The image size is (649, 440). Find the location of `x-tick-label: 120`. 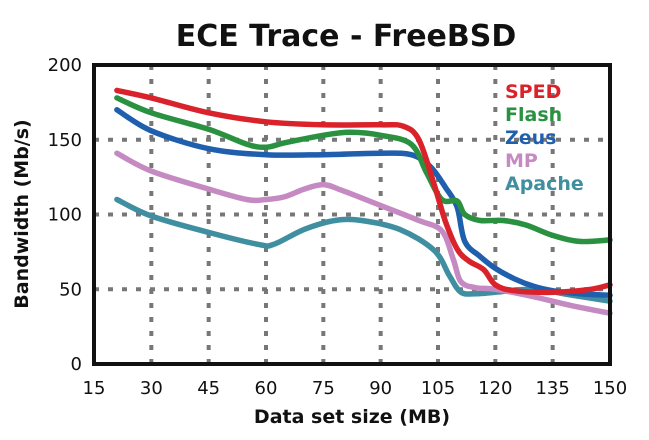

x-tick-label: 120 is located at coordinates (495, 388).